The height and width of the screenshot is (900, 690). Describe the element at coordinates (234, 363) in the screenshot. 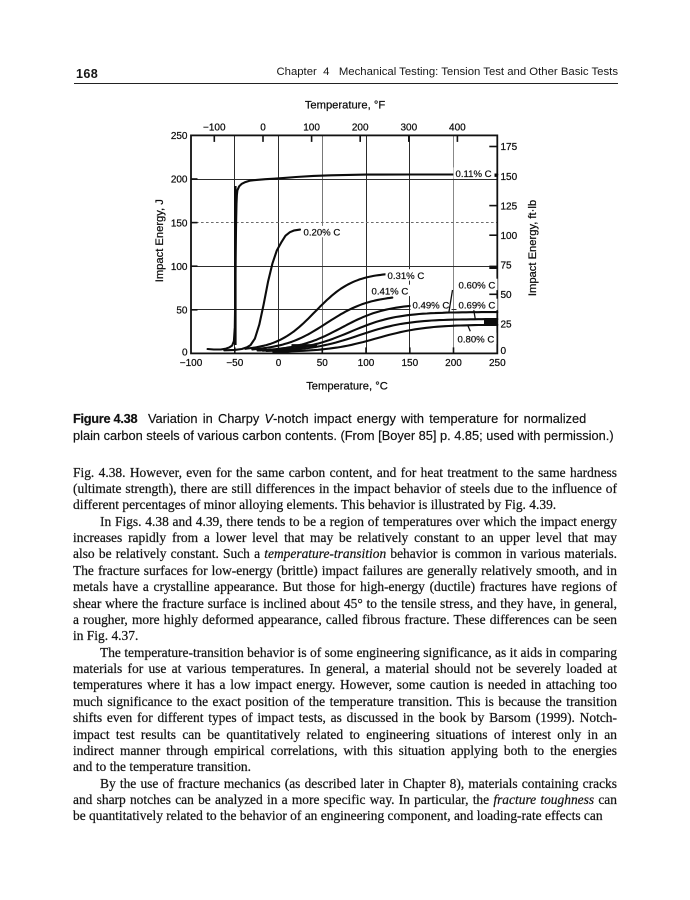

I see `svg-text: −50` at that location.